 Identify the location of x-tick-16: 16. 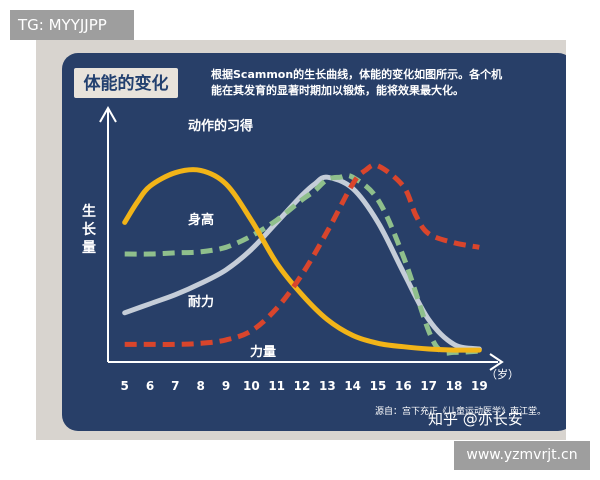
(403, 386).